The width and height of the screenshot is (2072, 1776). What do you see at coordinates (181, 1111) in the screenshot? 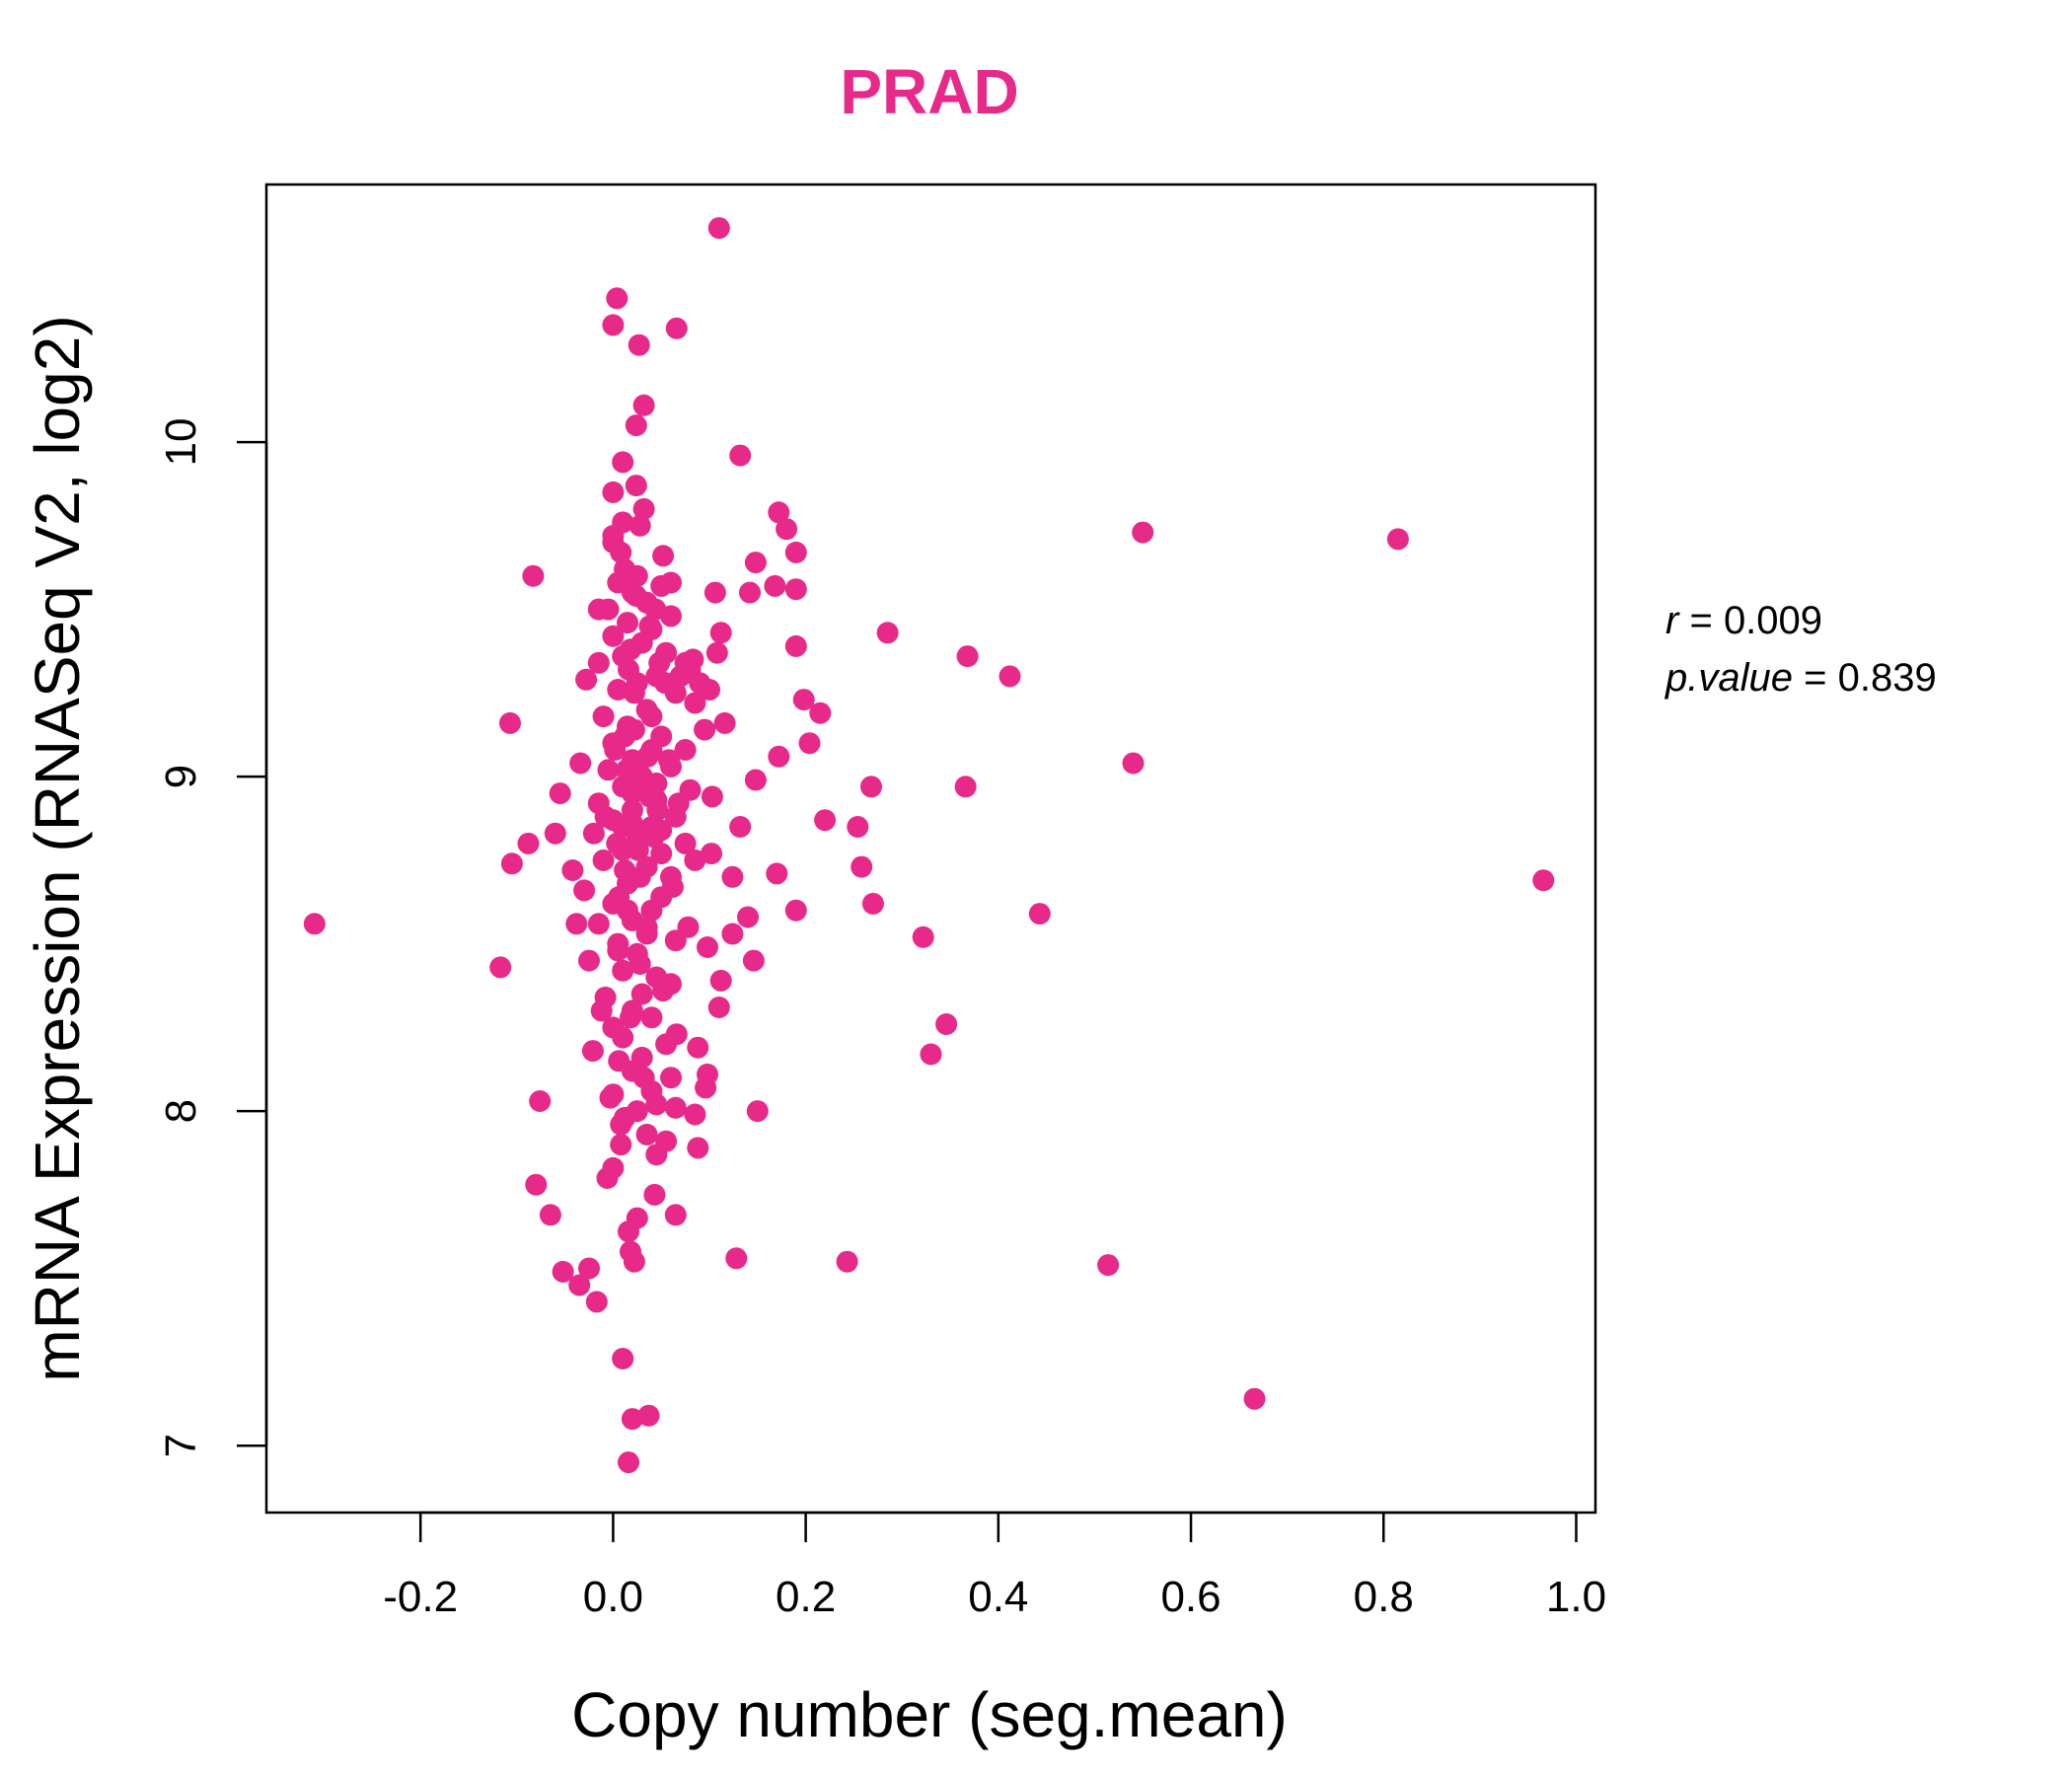
I see `y-tick-label: 8` at bounding box center [181, 1111].